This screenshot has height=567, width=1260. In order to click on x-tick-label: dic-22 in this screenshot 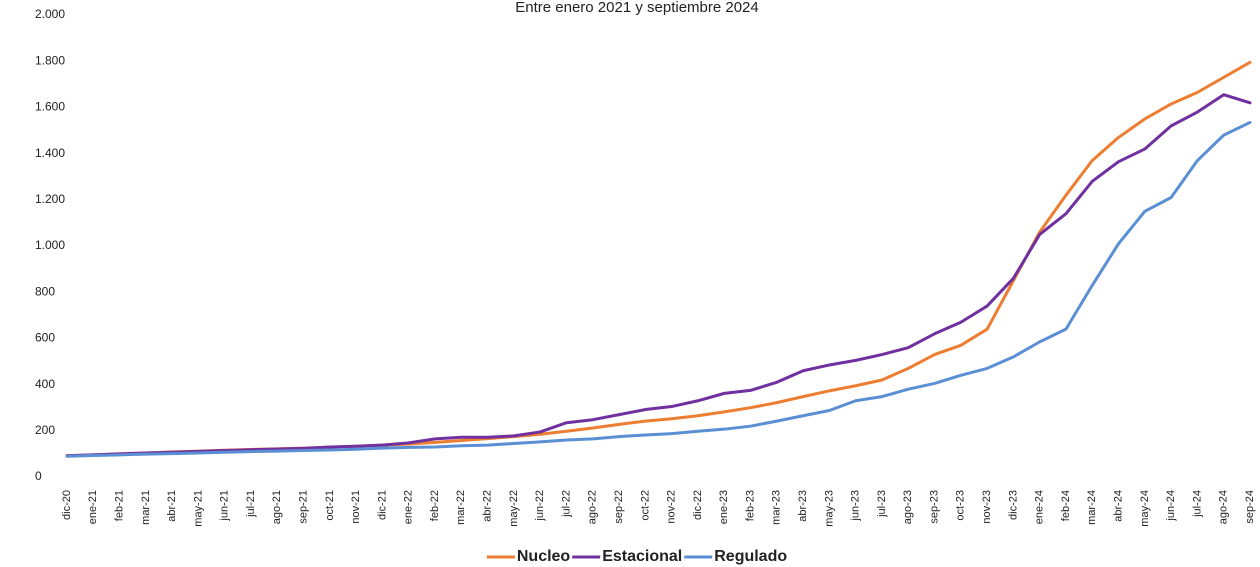, I will do `click(698, 505)`.